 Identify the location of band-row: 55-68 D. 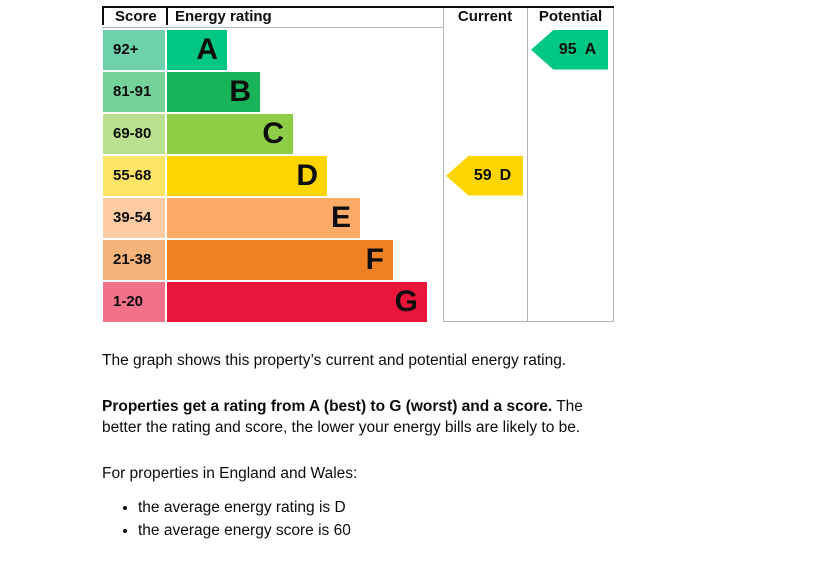
(272, 176).